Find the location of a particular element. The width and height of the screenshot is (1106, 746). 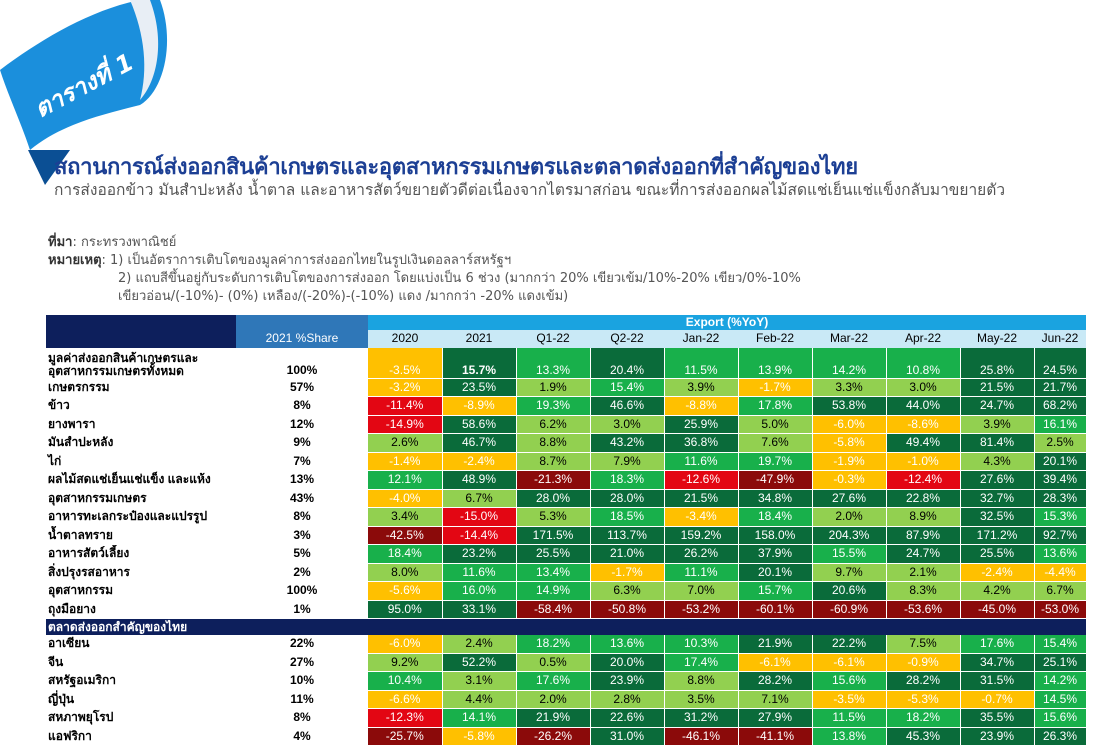

value-cell: -5.8% is located at coordinates (479, 736).